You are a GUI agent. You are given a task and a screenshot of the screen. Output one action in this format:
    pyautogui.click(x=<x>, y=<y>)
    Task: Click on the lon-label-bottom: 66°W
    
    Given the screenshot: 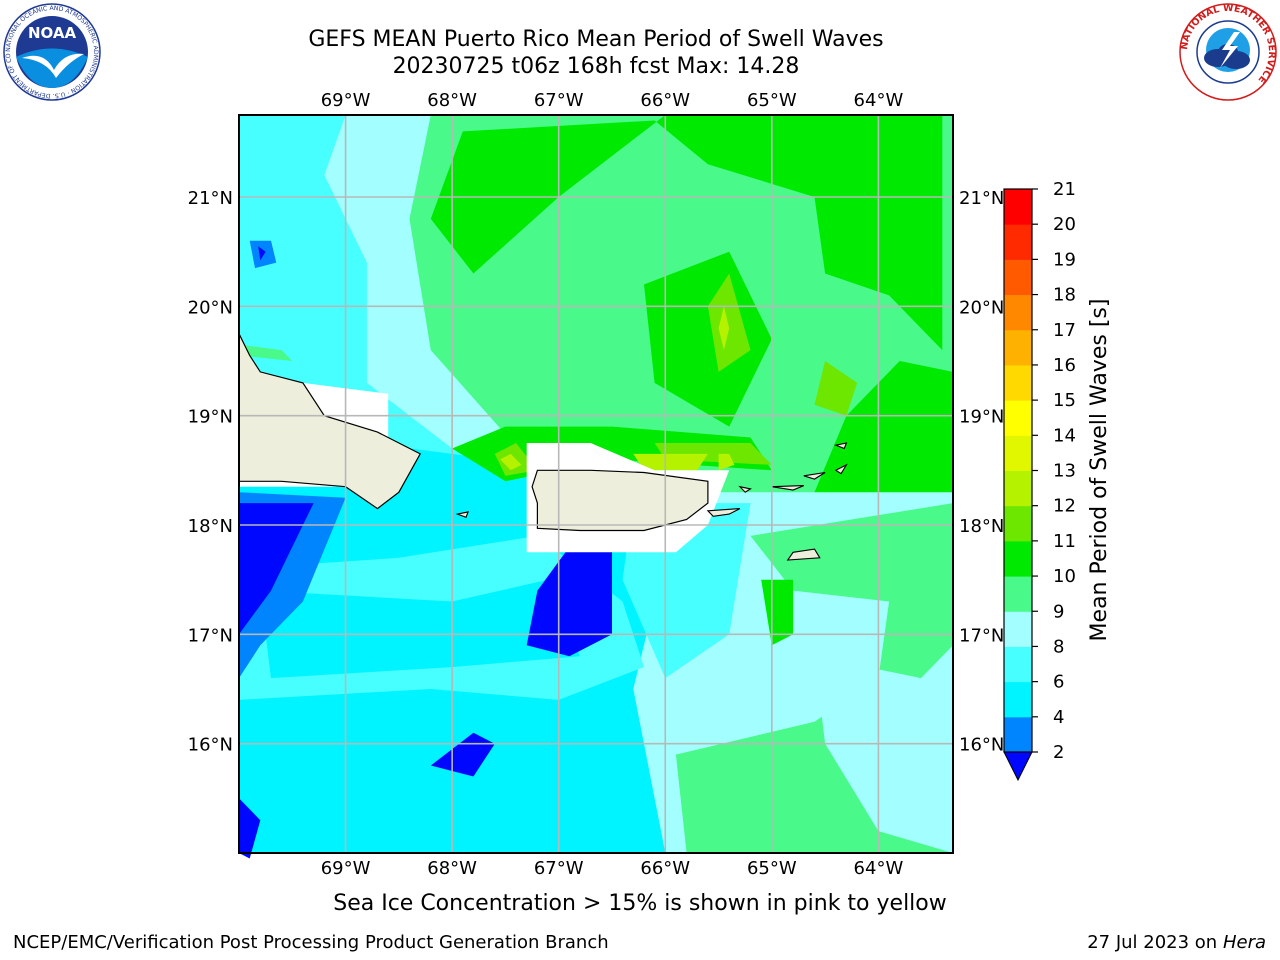 What is the action you would take?
    pyautogui.click(x=665, y=868)
    